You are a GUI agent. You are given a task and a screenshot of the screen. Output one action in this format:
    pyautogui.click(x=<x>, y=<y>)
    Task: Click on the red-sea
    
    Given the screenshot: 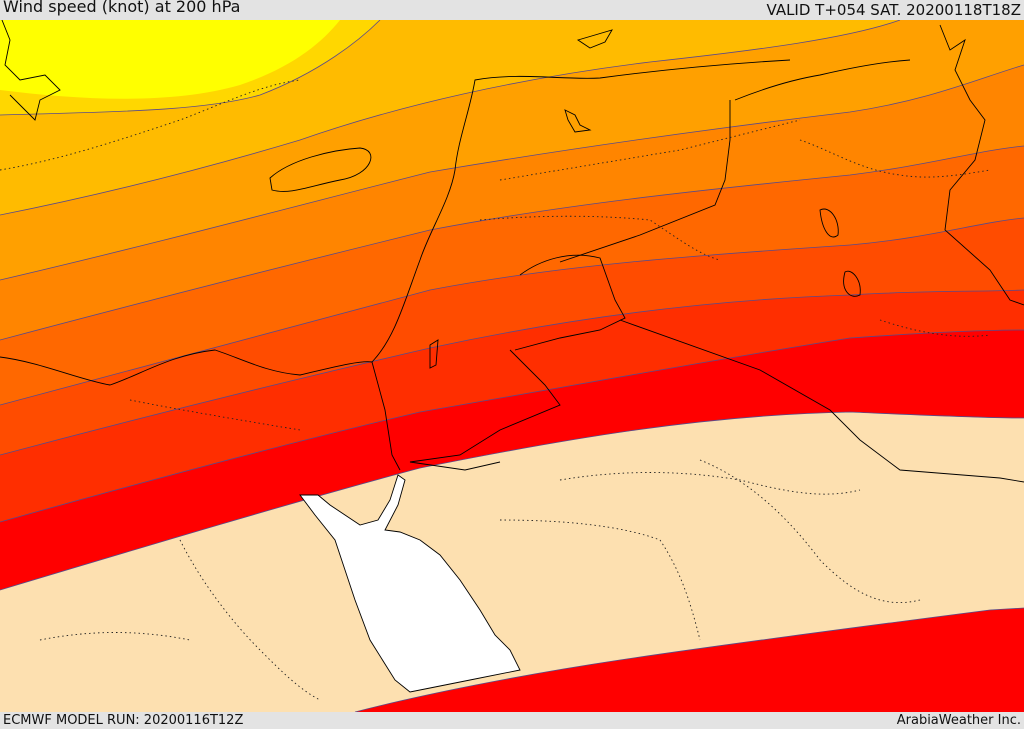 What is the action you would take?
    pyautogui.click(x=410, y=583)
    